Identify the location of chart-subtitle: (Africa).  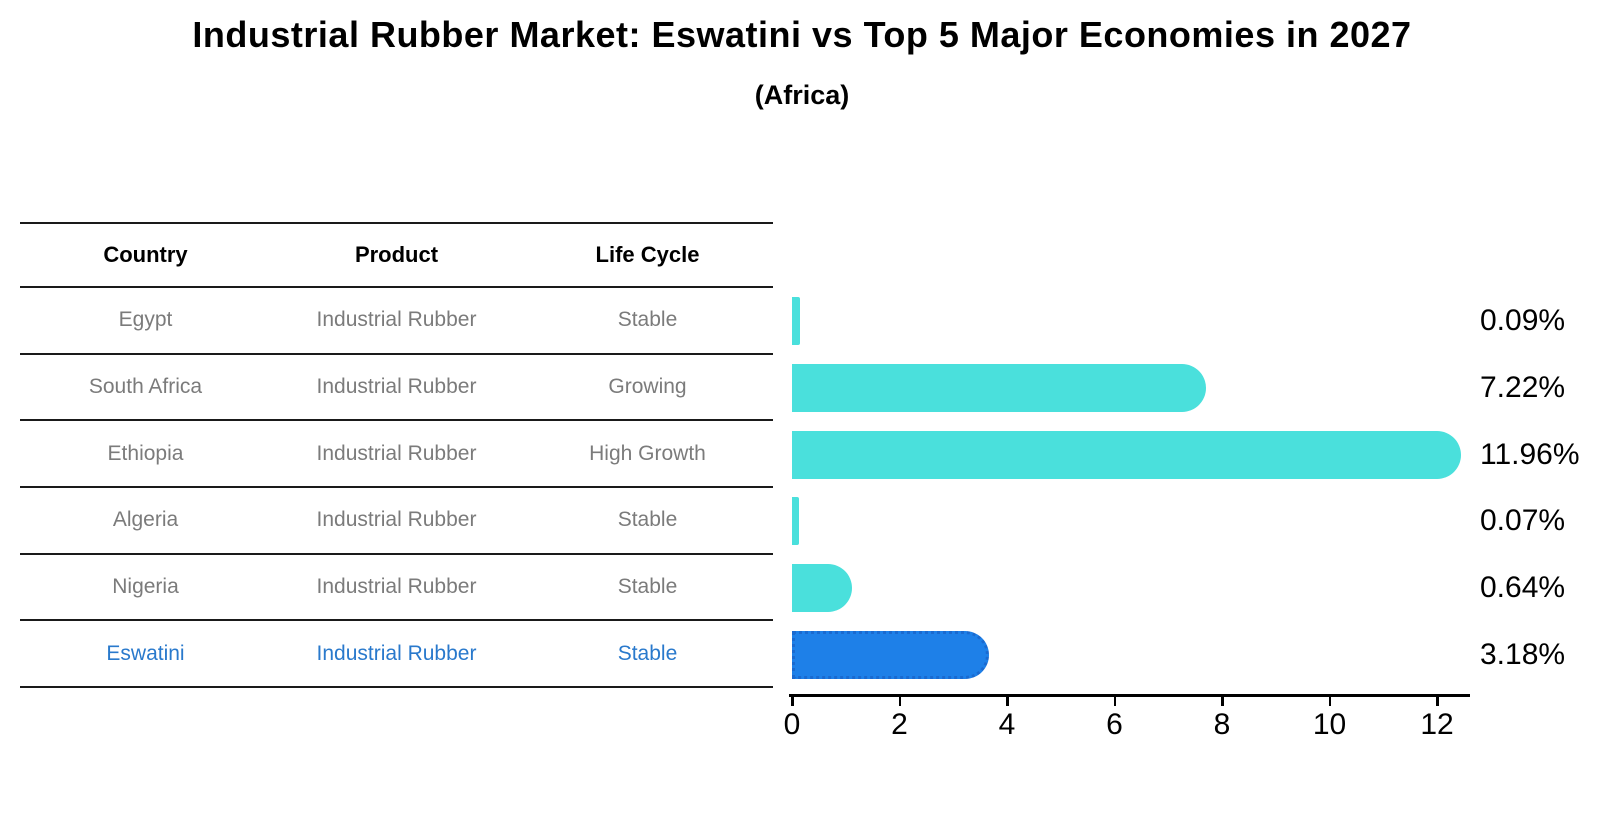
(802, 95).